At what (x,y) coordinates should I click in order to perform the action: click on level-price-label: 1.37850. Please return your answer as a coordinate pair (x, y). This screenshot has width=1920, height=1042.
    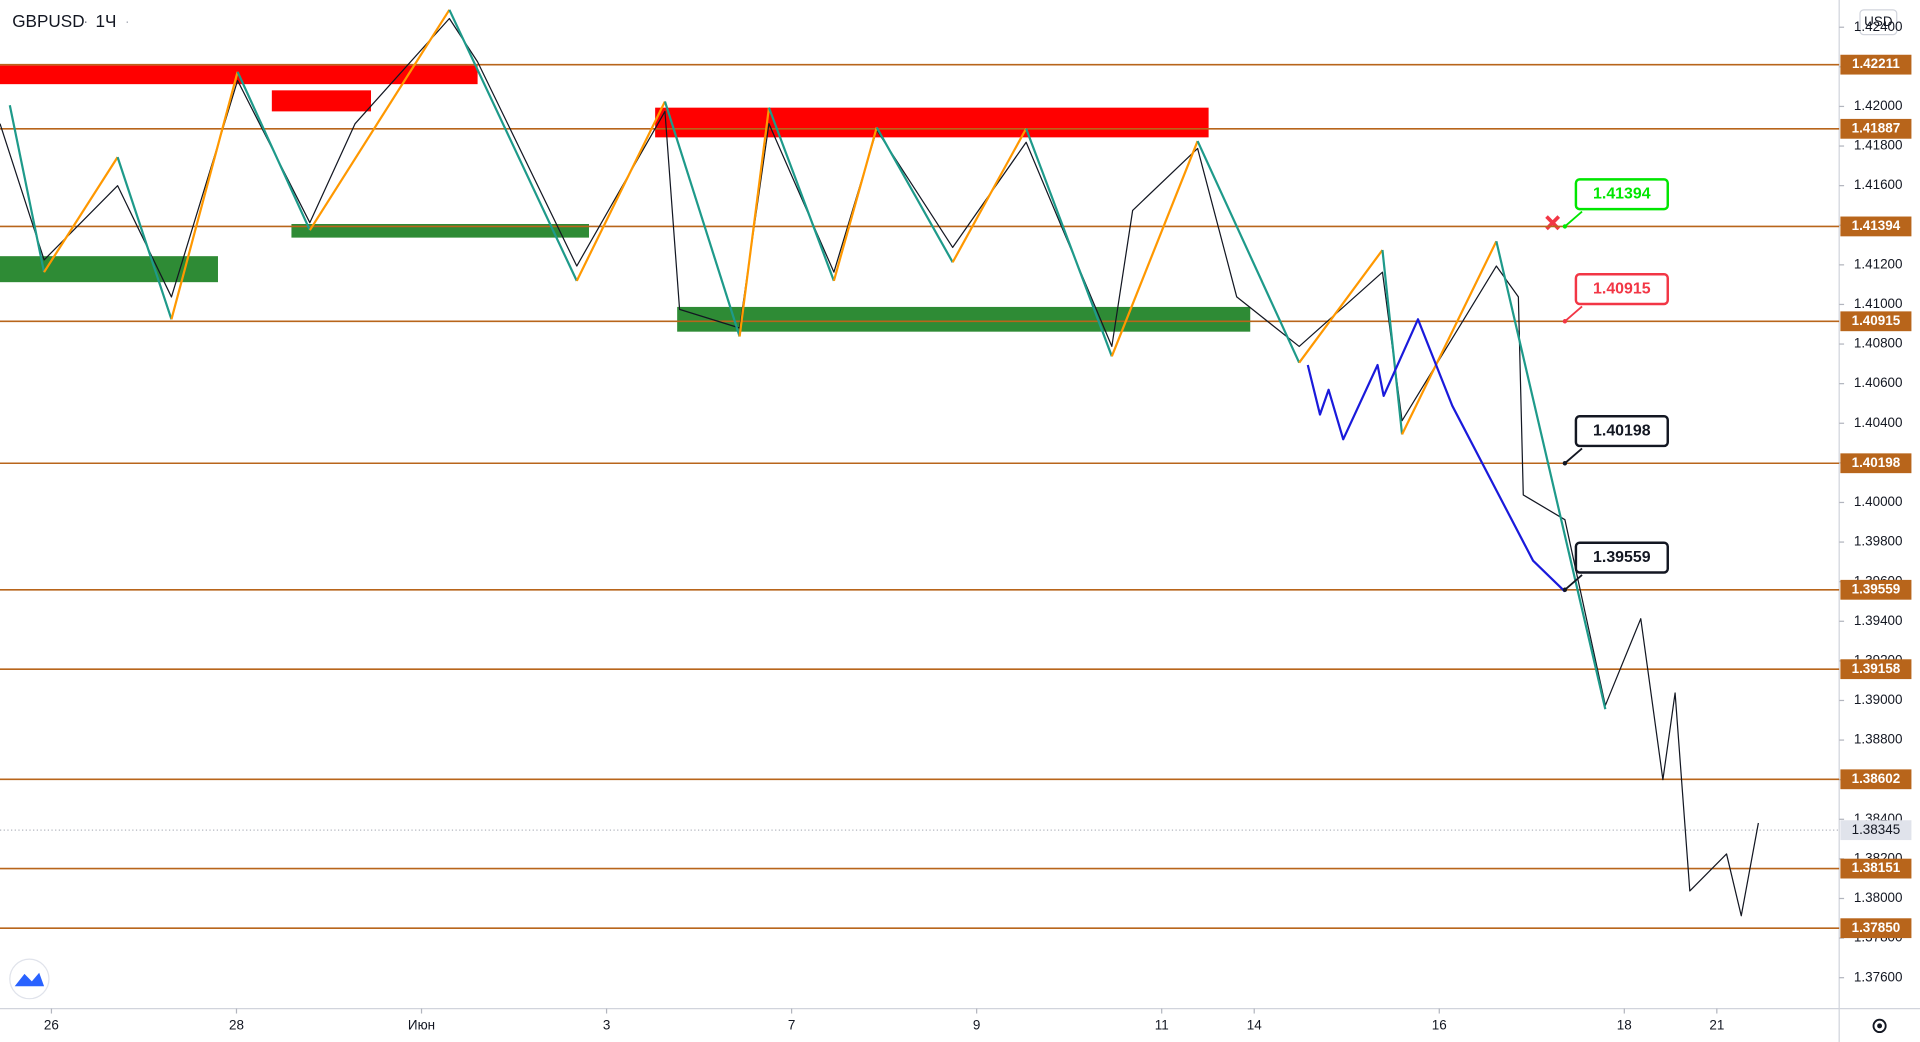
    Looking at the image, I should click on (1876, 927).